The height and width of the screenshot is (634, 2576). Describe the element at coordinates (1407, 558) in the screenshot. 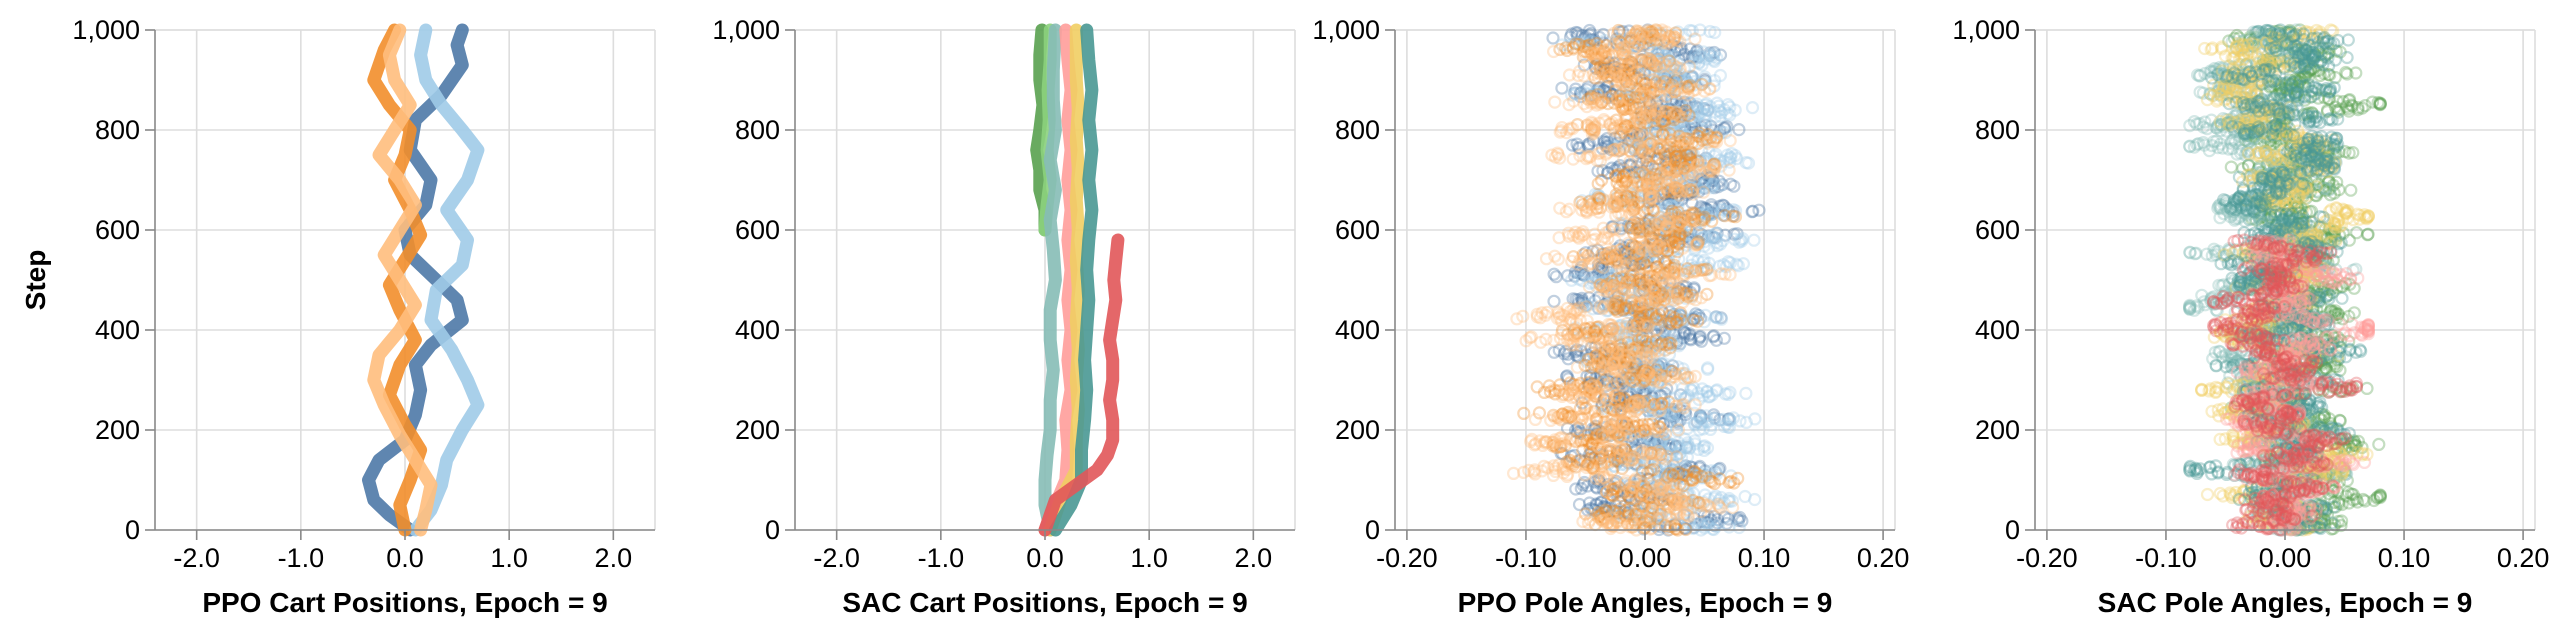

I see `x-tick-label: -0.20` at that location.